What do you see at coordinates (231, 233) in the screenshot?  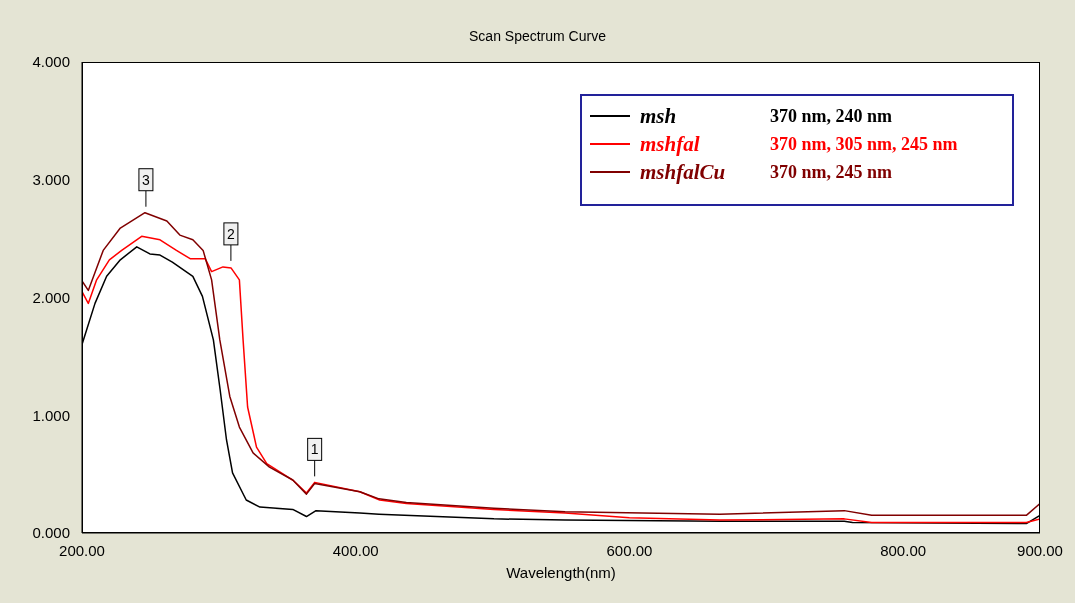 I see `annotation: 2` at bounding box center [231, 233].